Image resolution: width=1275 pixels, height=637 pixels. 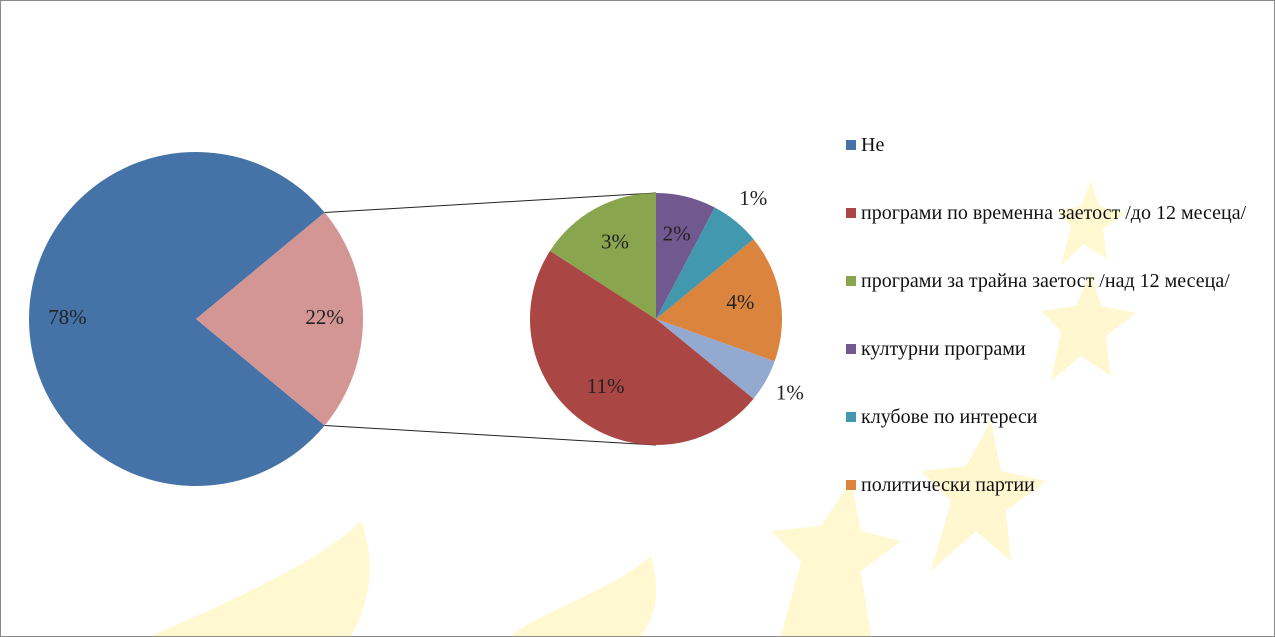 I want to click on data-label: 3%, so click(x=615, y=242).